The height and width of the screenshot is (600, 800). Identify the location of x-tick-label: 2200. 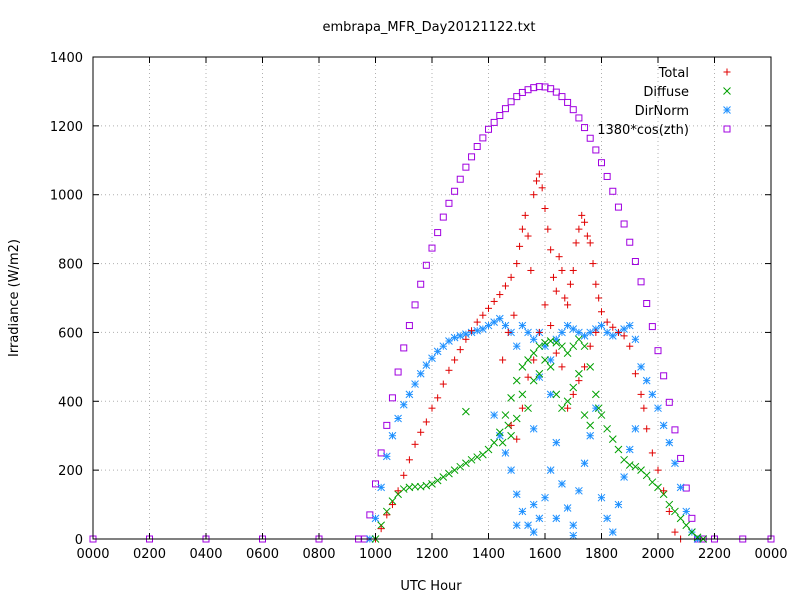
(714, 554).